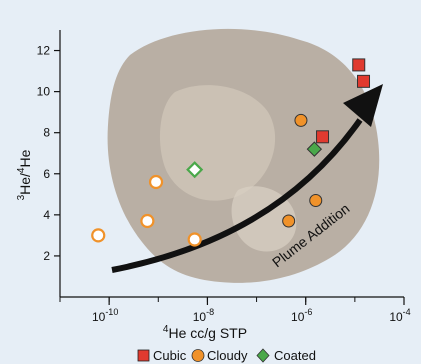 The image size is (421, 364). Describe the element at coordinates (25, 158) in the screenshot. I see `y-axis-label-end: He` at that location.